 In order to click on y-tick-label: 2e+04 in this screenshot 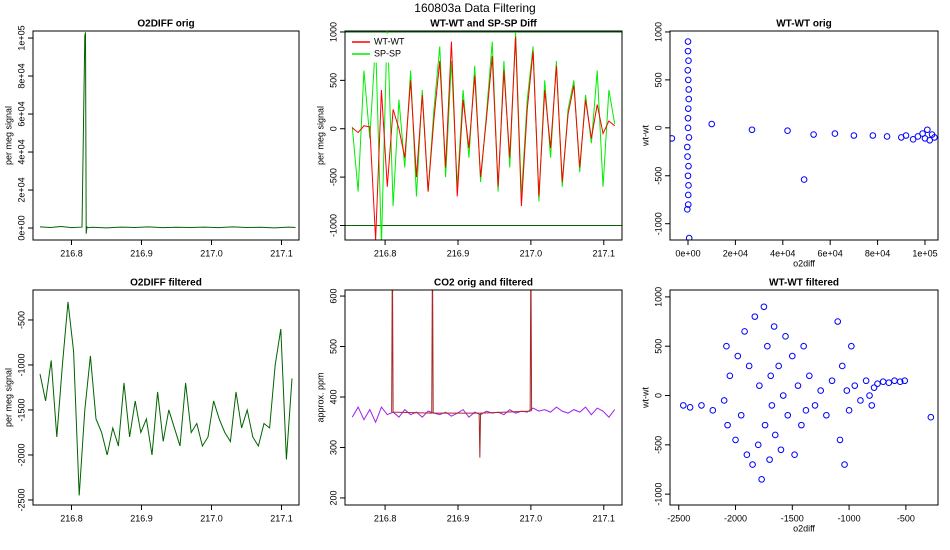, I will do `click(21, 189)`.